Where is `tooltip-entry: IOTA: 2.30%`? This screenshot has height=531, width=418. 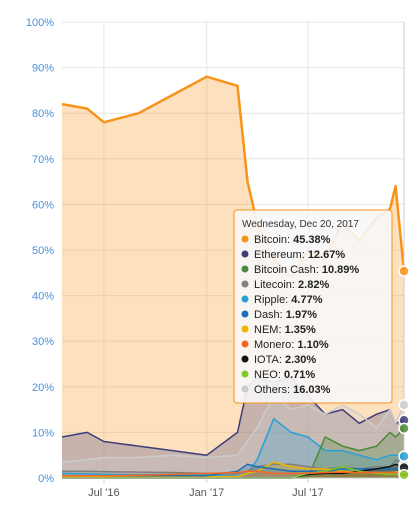
tooltip-entry: IOTA: 2.30% is located at coordinates (285, 360).